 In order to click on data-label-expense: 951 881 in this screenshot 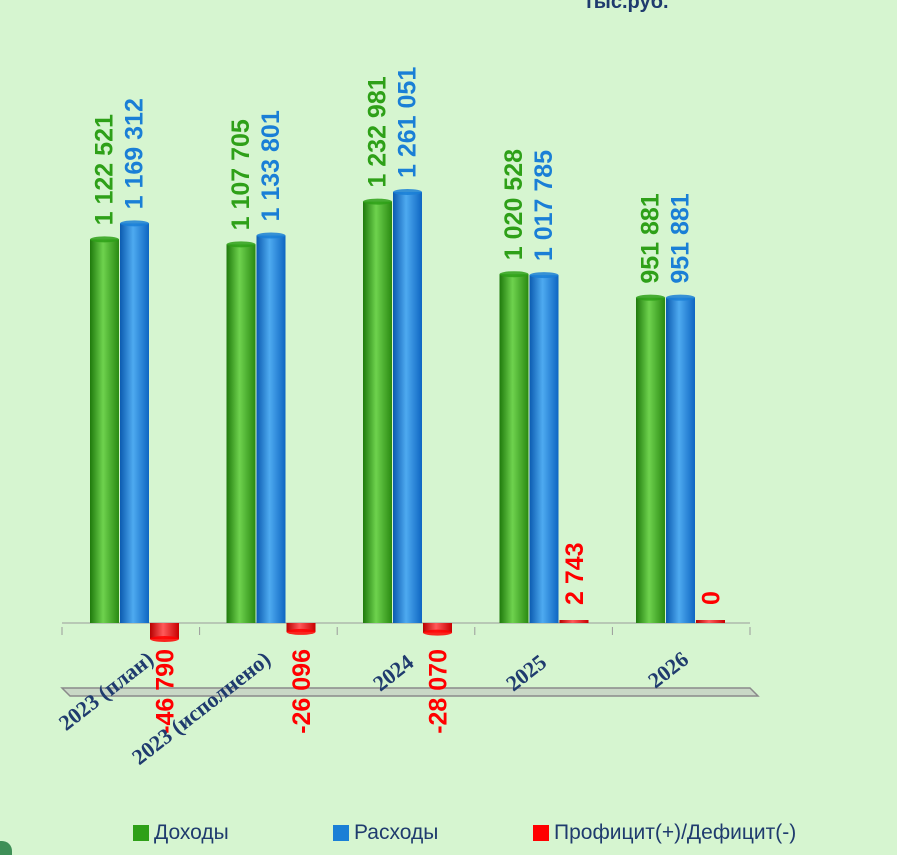, I will do `click(681, 238)`.